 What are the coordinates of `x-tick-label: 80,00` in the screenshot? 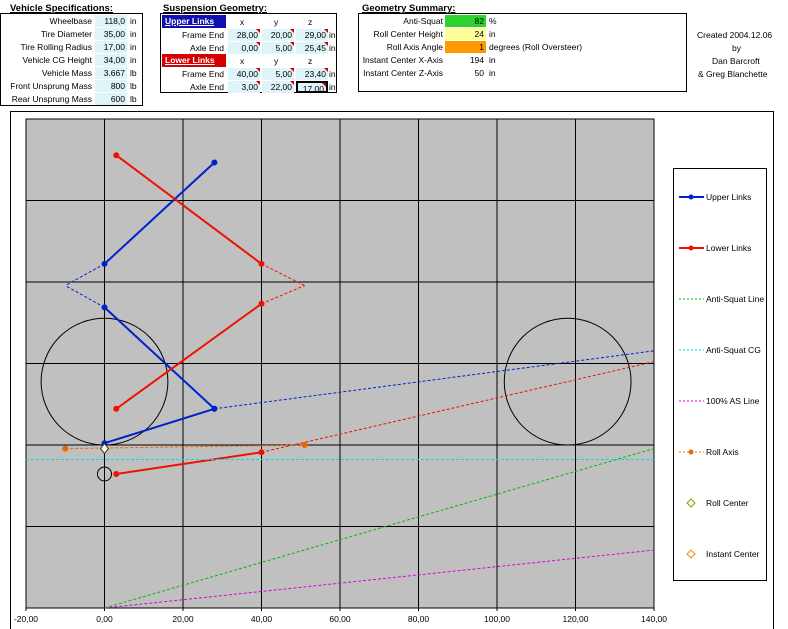 It's located at (419, 619).